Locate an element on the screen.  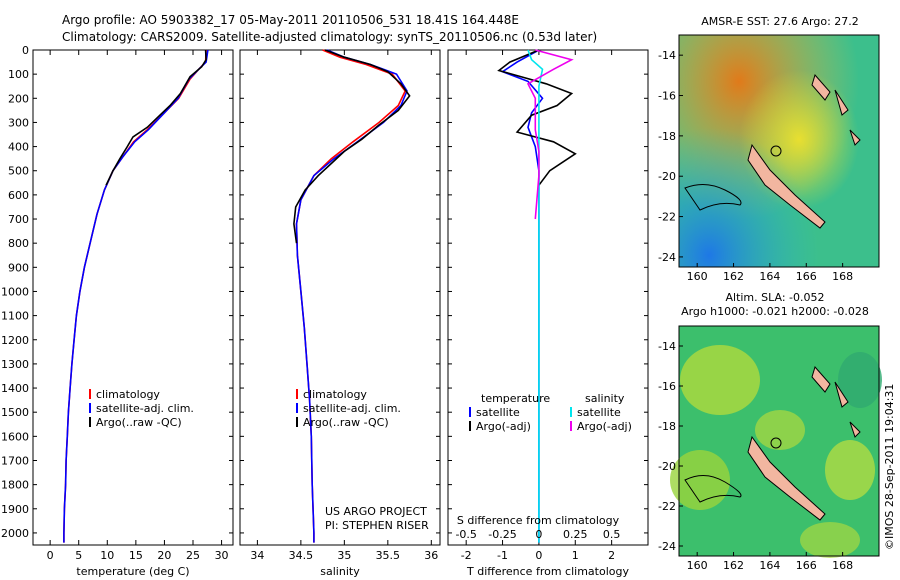
top-tick-label: -0.5 is located at coordinates (465, 534).